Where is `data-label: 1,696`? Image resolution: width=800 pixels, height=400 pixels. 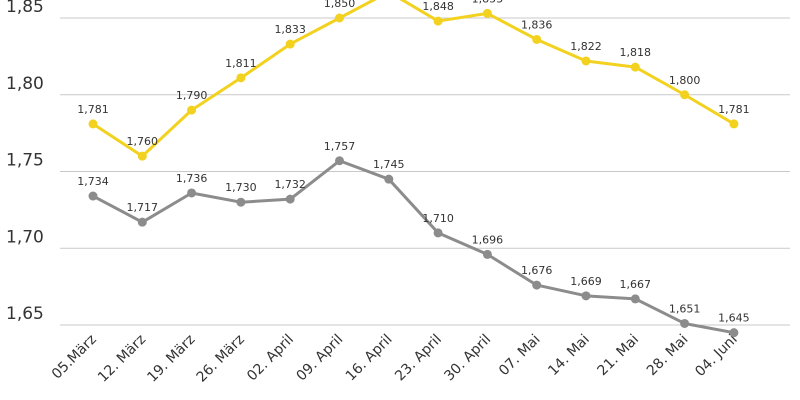 data-label: 1,696 is located at coordinates (488, 239).